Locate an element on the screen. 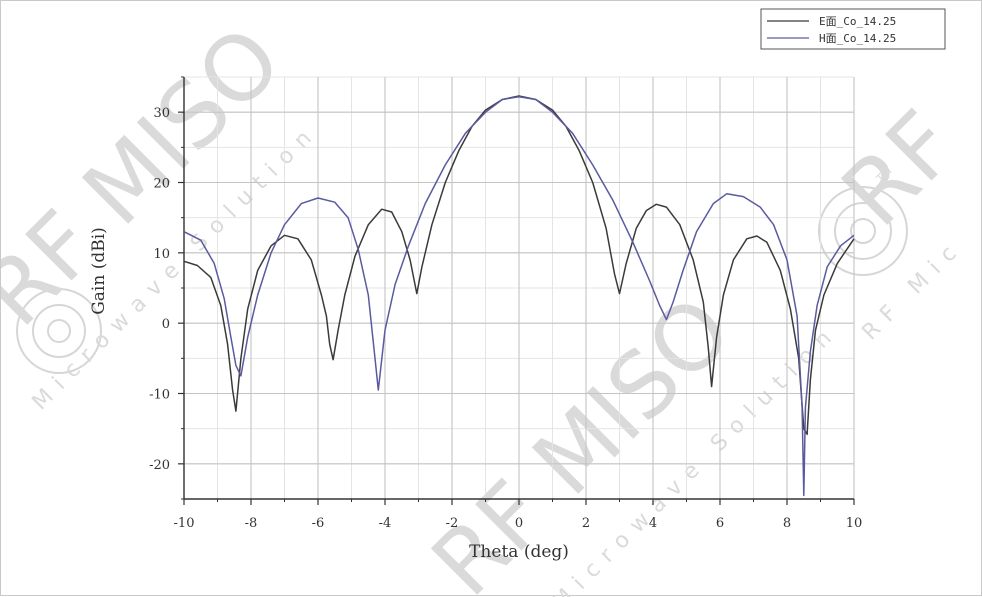 This screenshot has width=982, height=597. x-tick-label: -2 is located at coordinates (452, 523).